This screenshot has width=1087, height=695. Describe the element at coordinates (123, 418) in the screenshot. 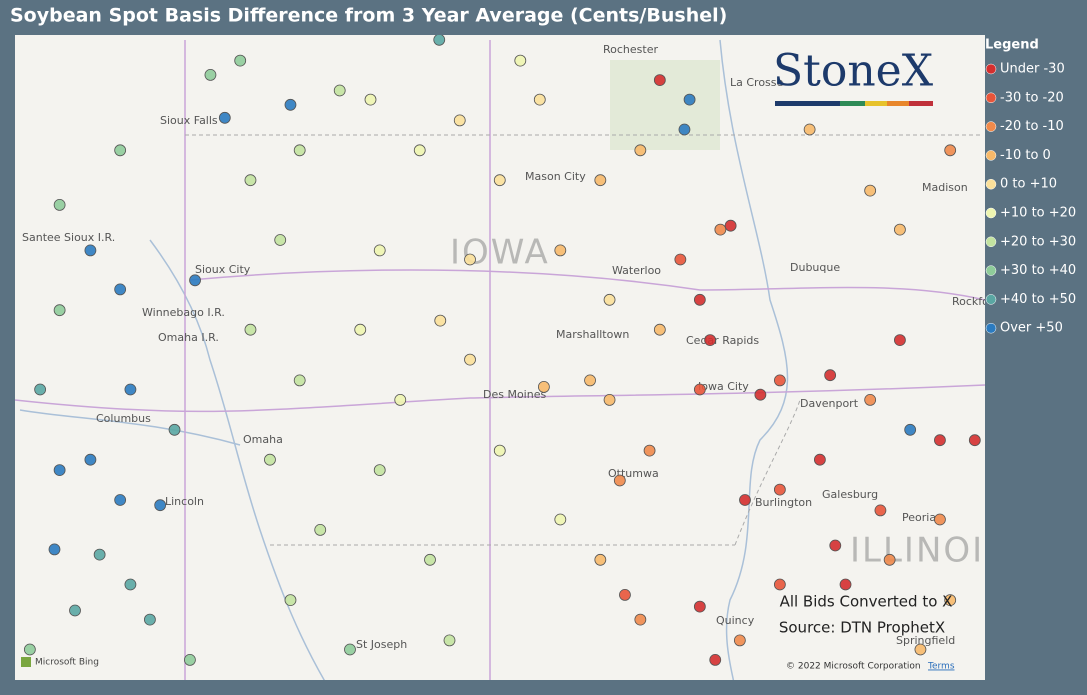

I see `city-label: Columbus` at that location.